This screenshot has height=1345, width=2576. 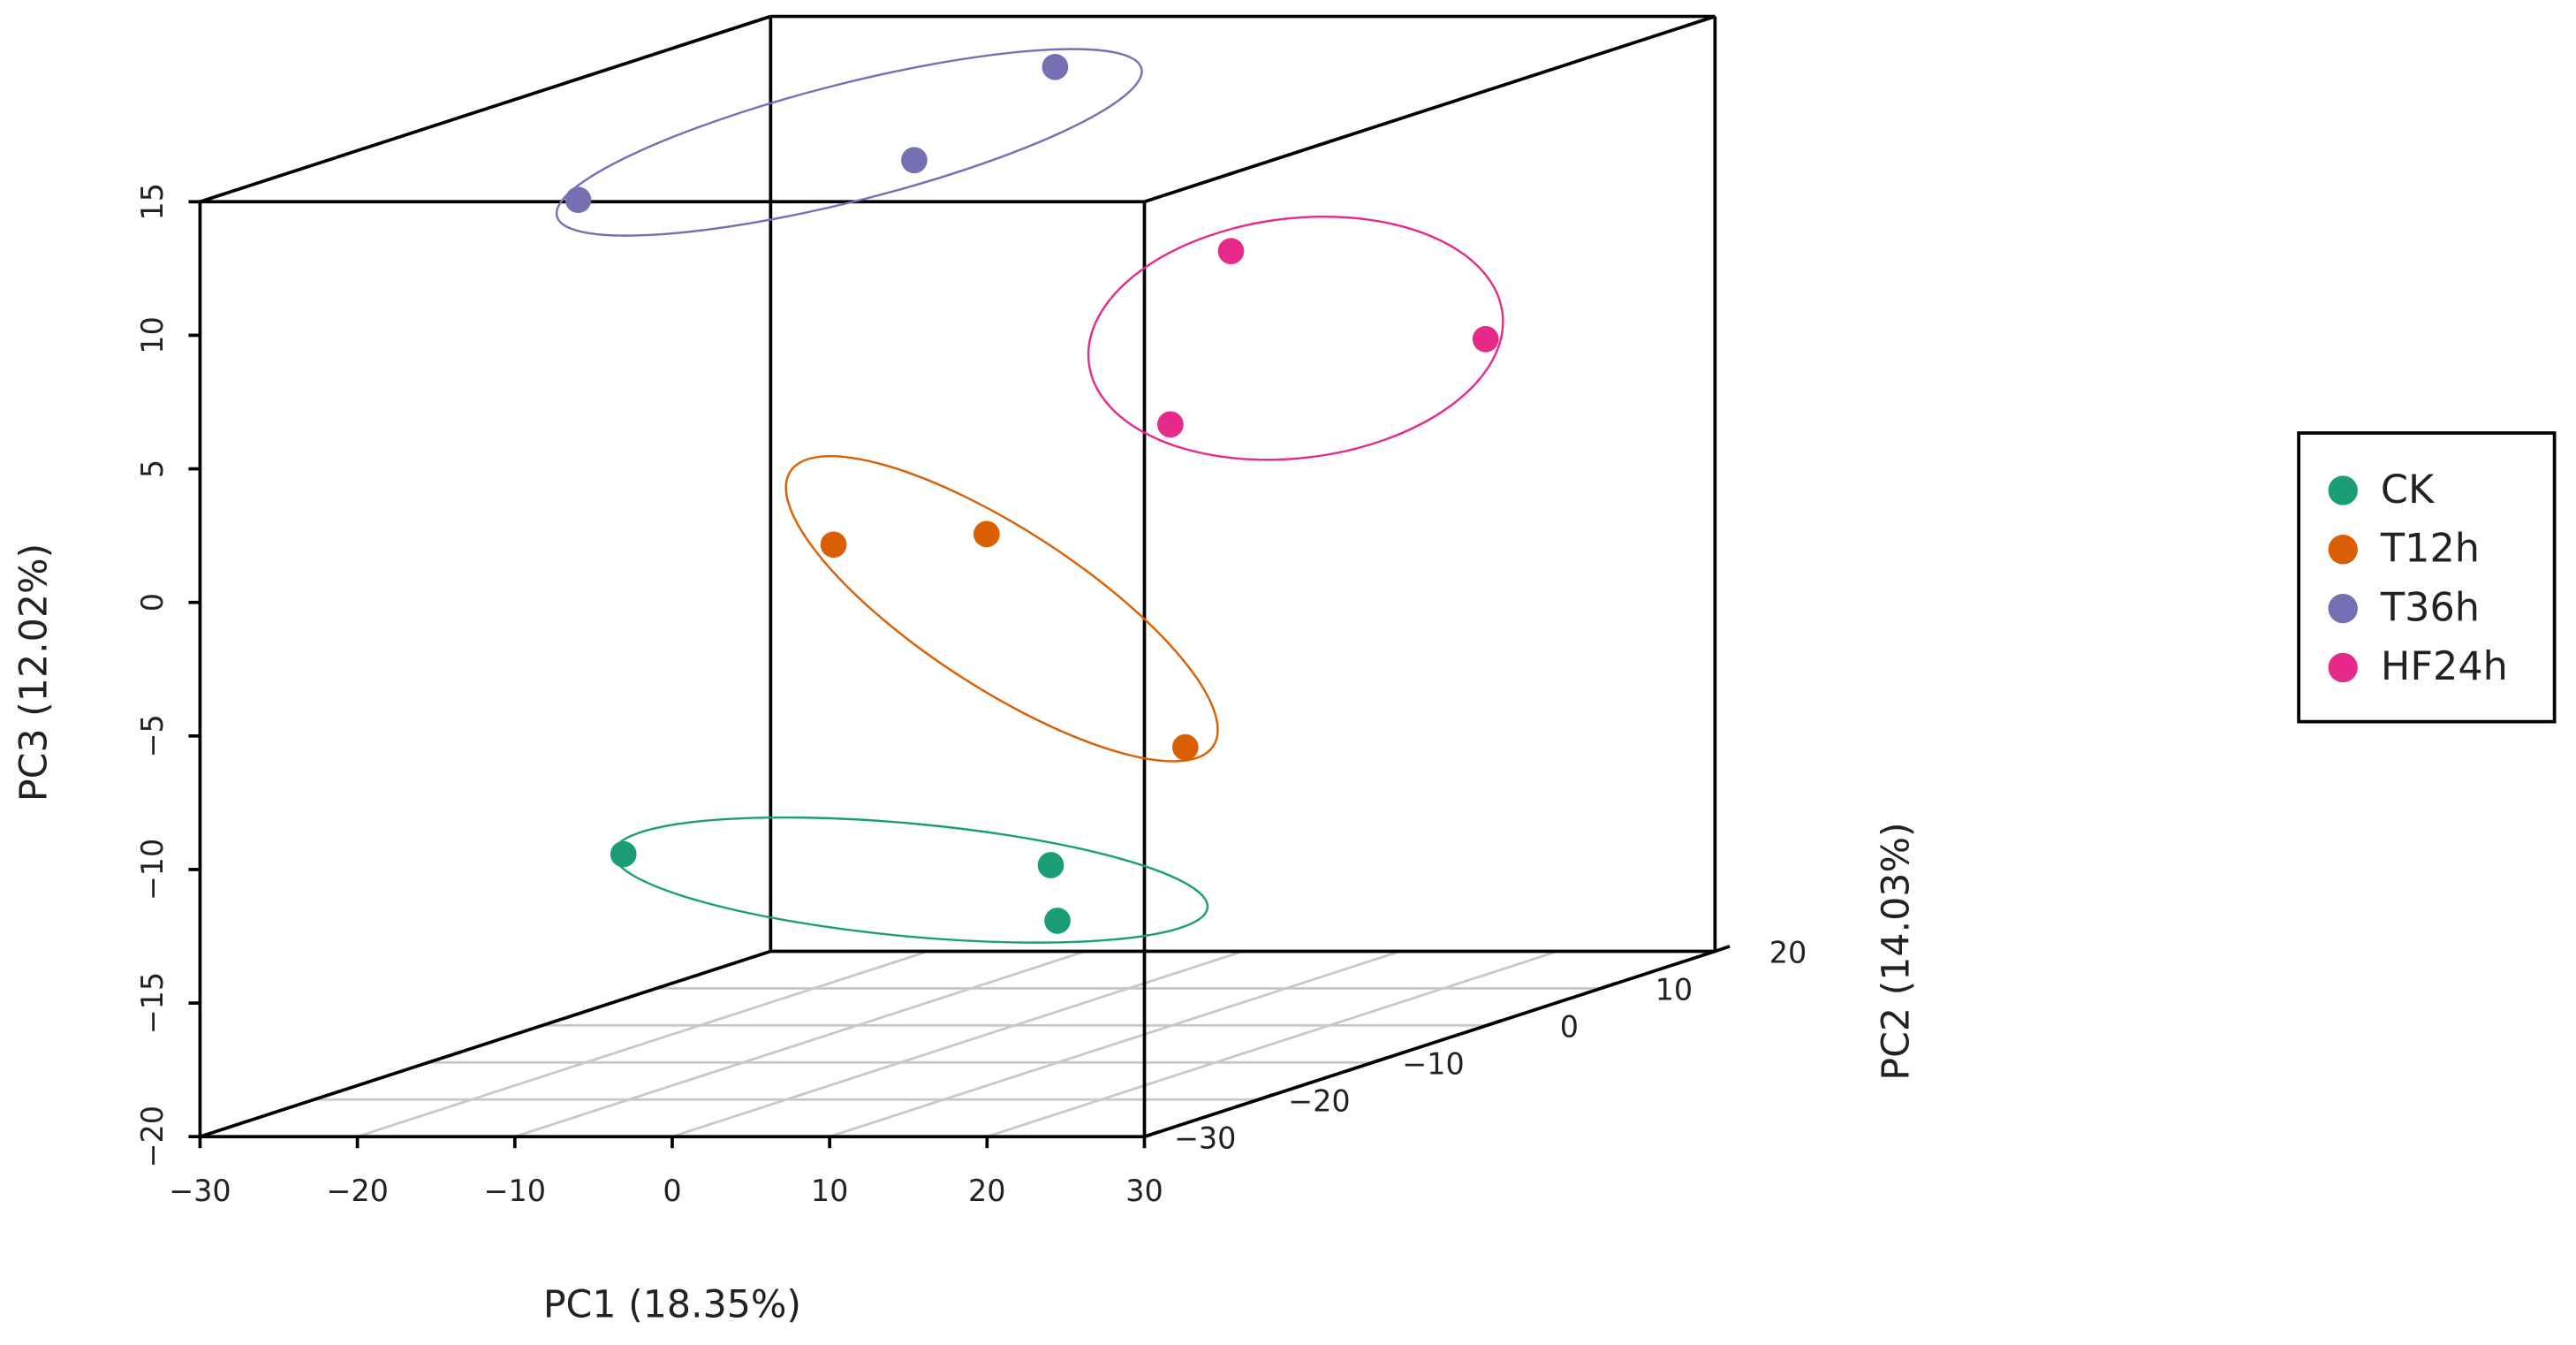 I want to click on x-tick-label: 0, so click(x=672, y=1191).